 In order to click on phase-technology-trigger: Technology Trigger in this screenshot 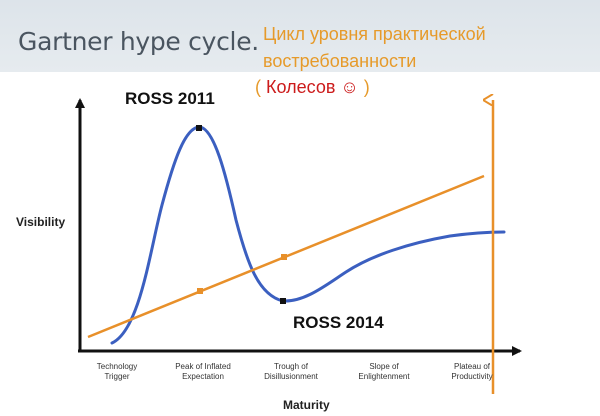, I will do `click(117, 372)`.